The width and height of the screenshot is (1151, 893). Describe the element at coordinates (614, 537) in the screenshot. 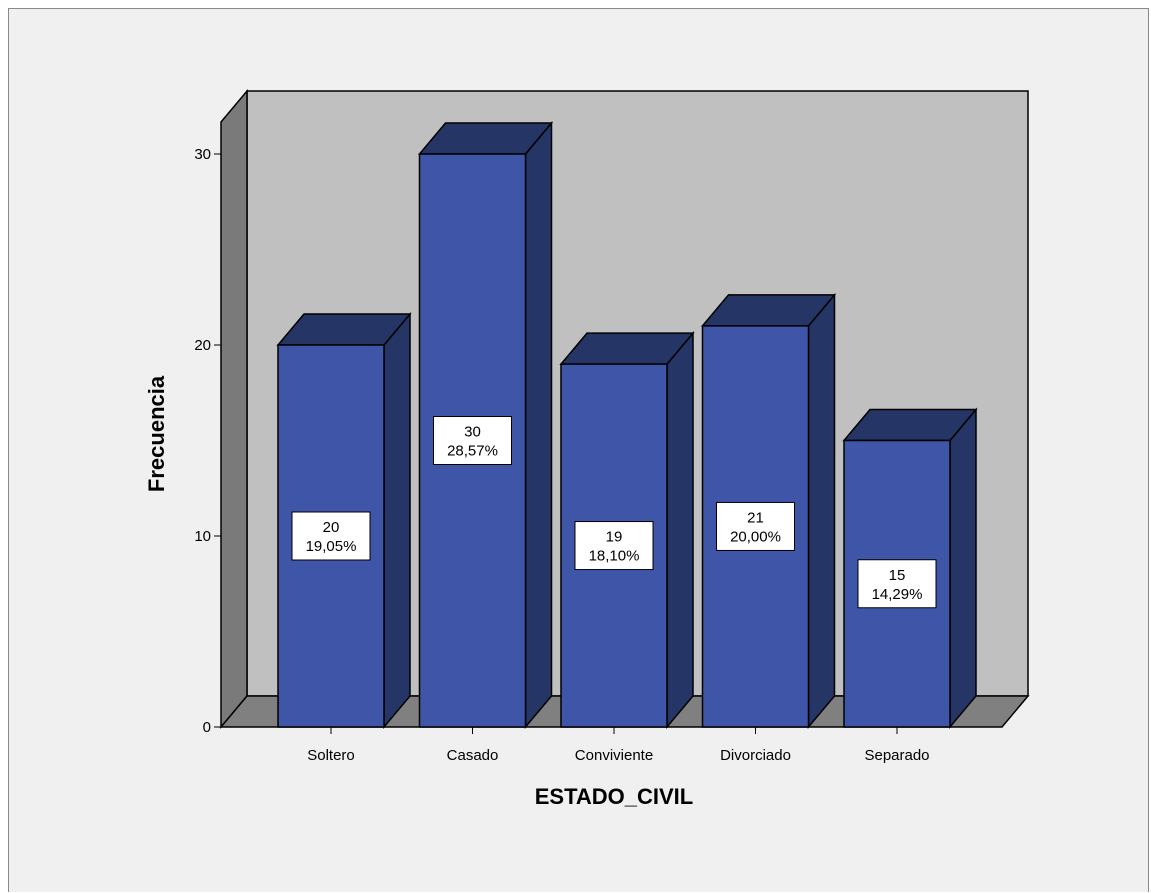

I see `data-label-count: 19` at that location.